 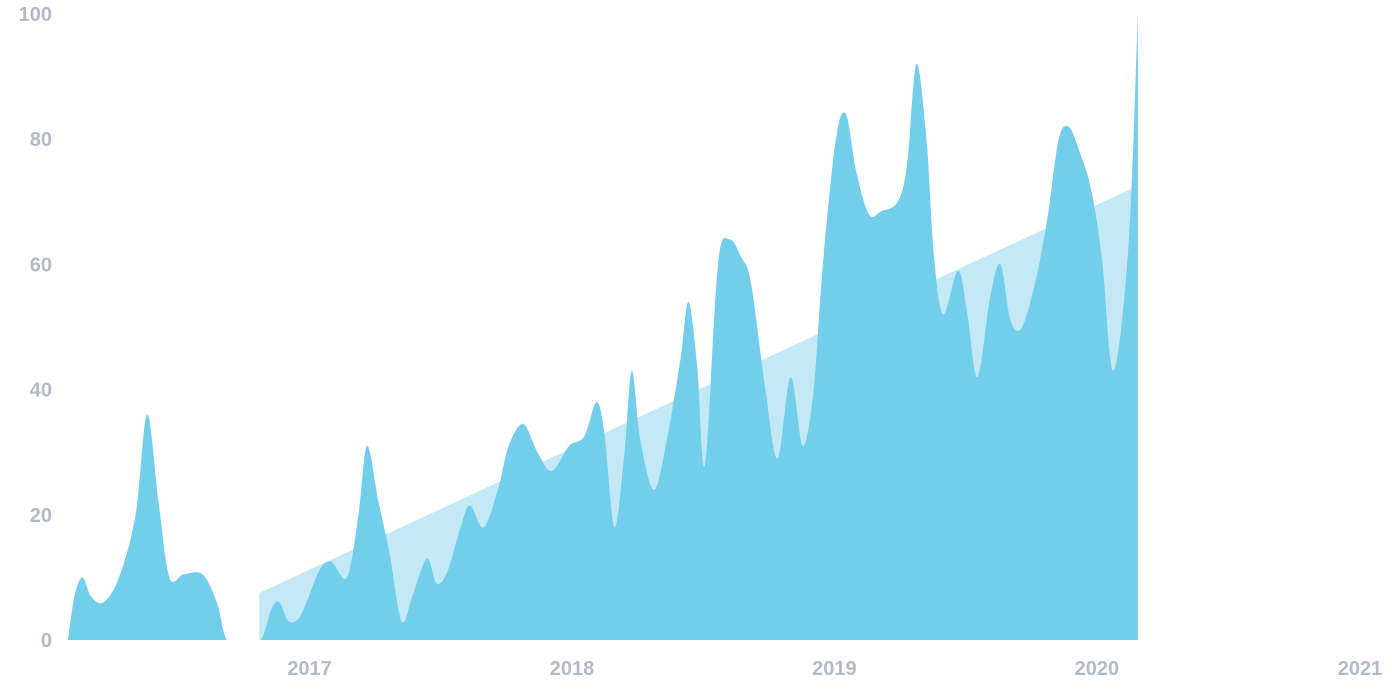 I want to click on x-tick-label: 2019, so click(x=834, y=669).